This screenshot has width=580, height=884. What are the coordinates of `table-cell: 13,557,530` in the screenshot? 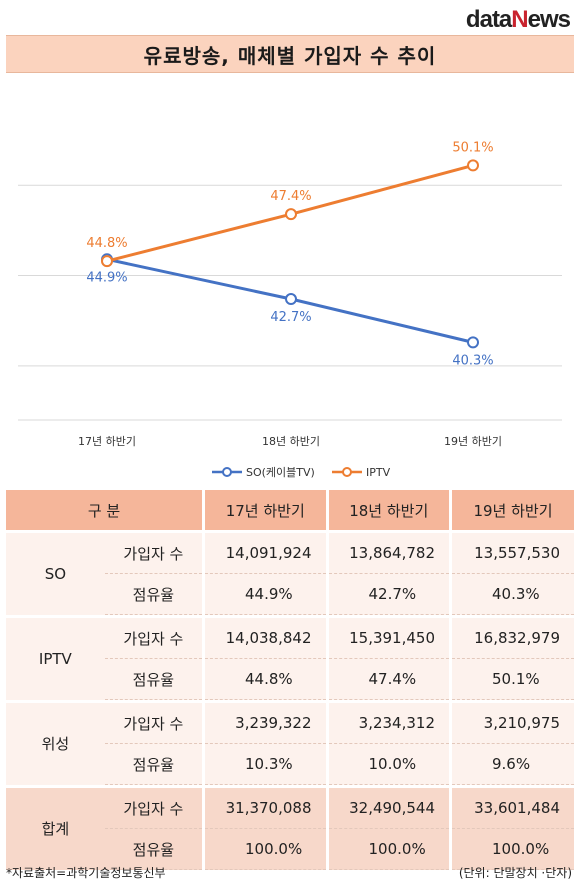 It's located at (511, 553).